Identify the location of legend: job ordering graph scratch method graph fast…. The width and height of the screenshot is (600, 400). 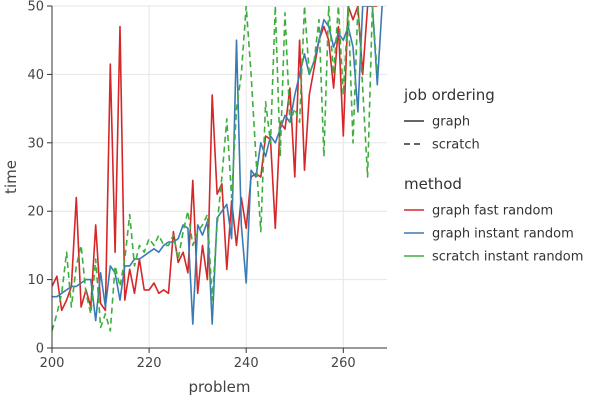
(493, 175).